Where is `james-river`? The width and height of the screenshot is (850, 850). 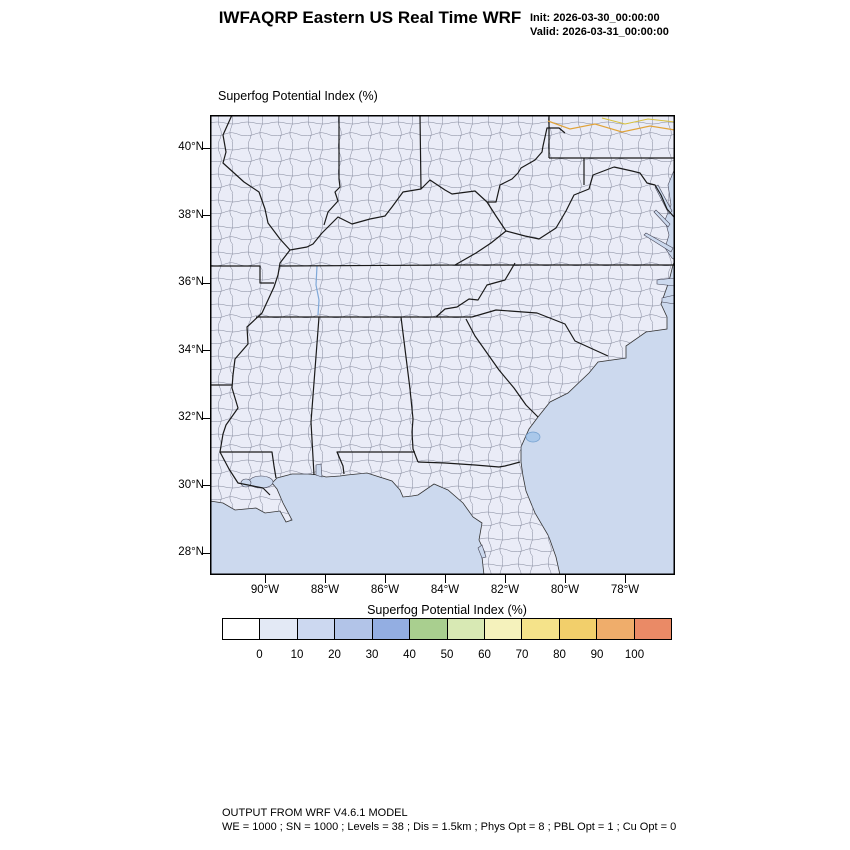
james-river is located at coordinates (658, 242).